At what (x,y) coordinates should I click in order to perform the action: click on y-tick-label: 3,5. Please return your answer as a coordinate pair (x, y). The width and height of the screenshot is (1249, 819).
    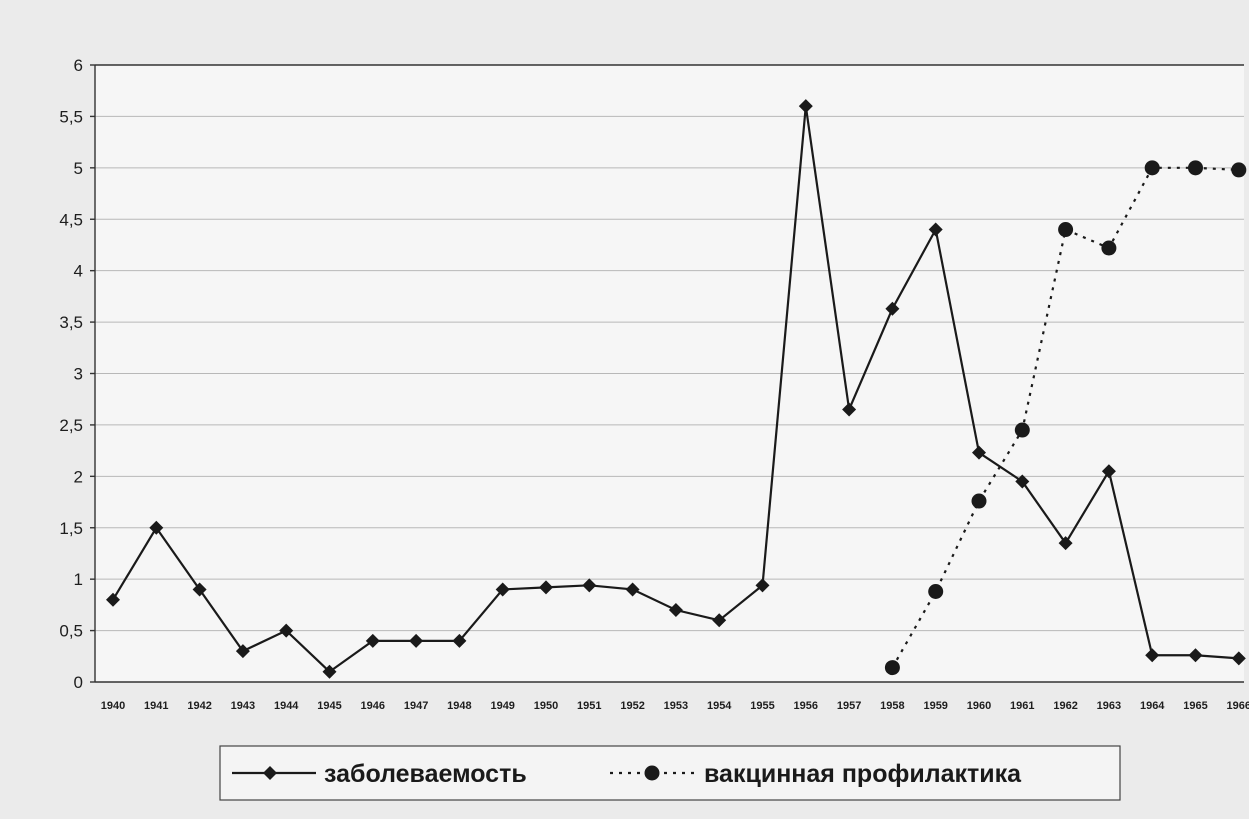
    Looking at the image, I should click on (71, 322).